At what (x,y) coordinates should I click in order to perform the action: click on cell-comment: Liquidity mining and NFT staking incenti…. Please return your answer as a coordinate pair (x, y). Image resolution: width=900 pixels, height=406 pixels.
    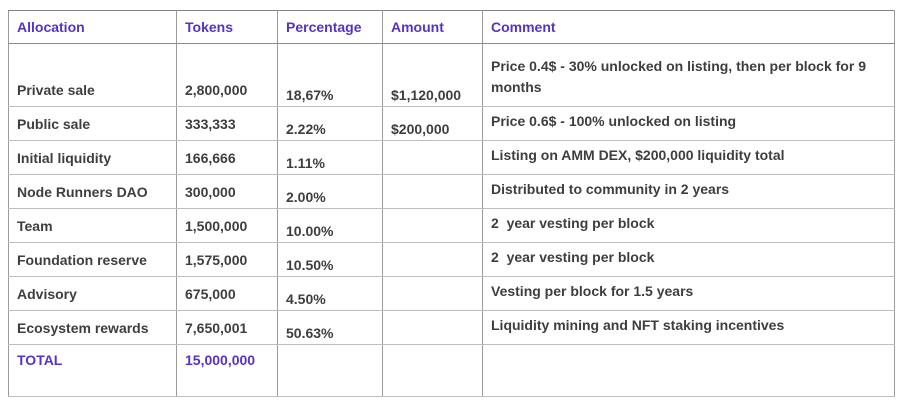
    Looking at the image, I should click on (688, 327).